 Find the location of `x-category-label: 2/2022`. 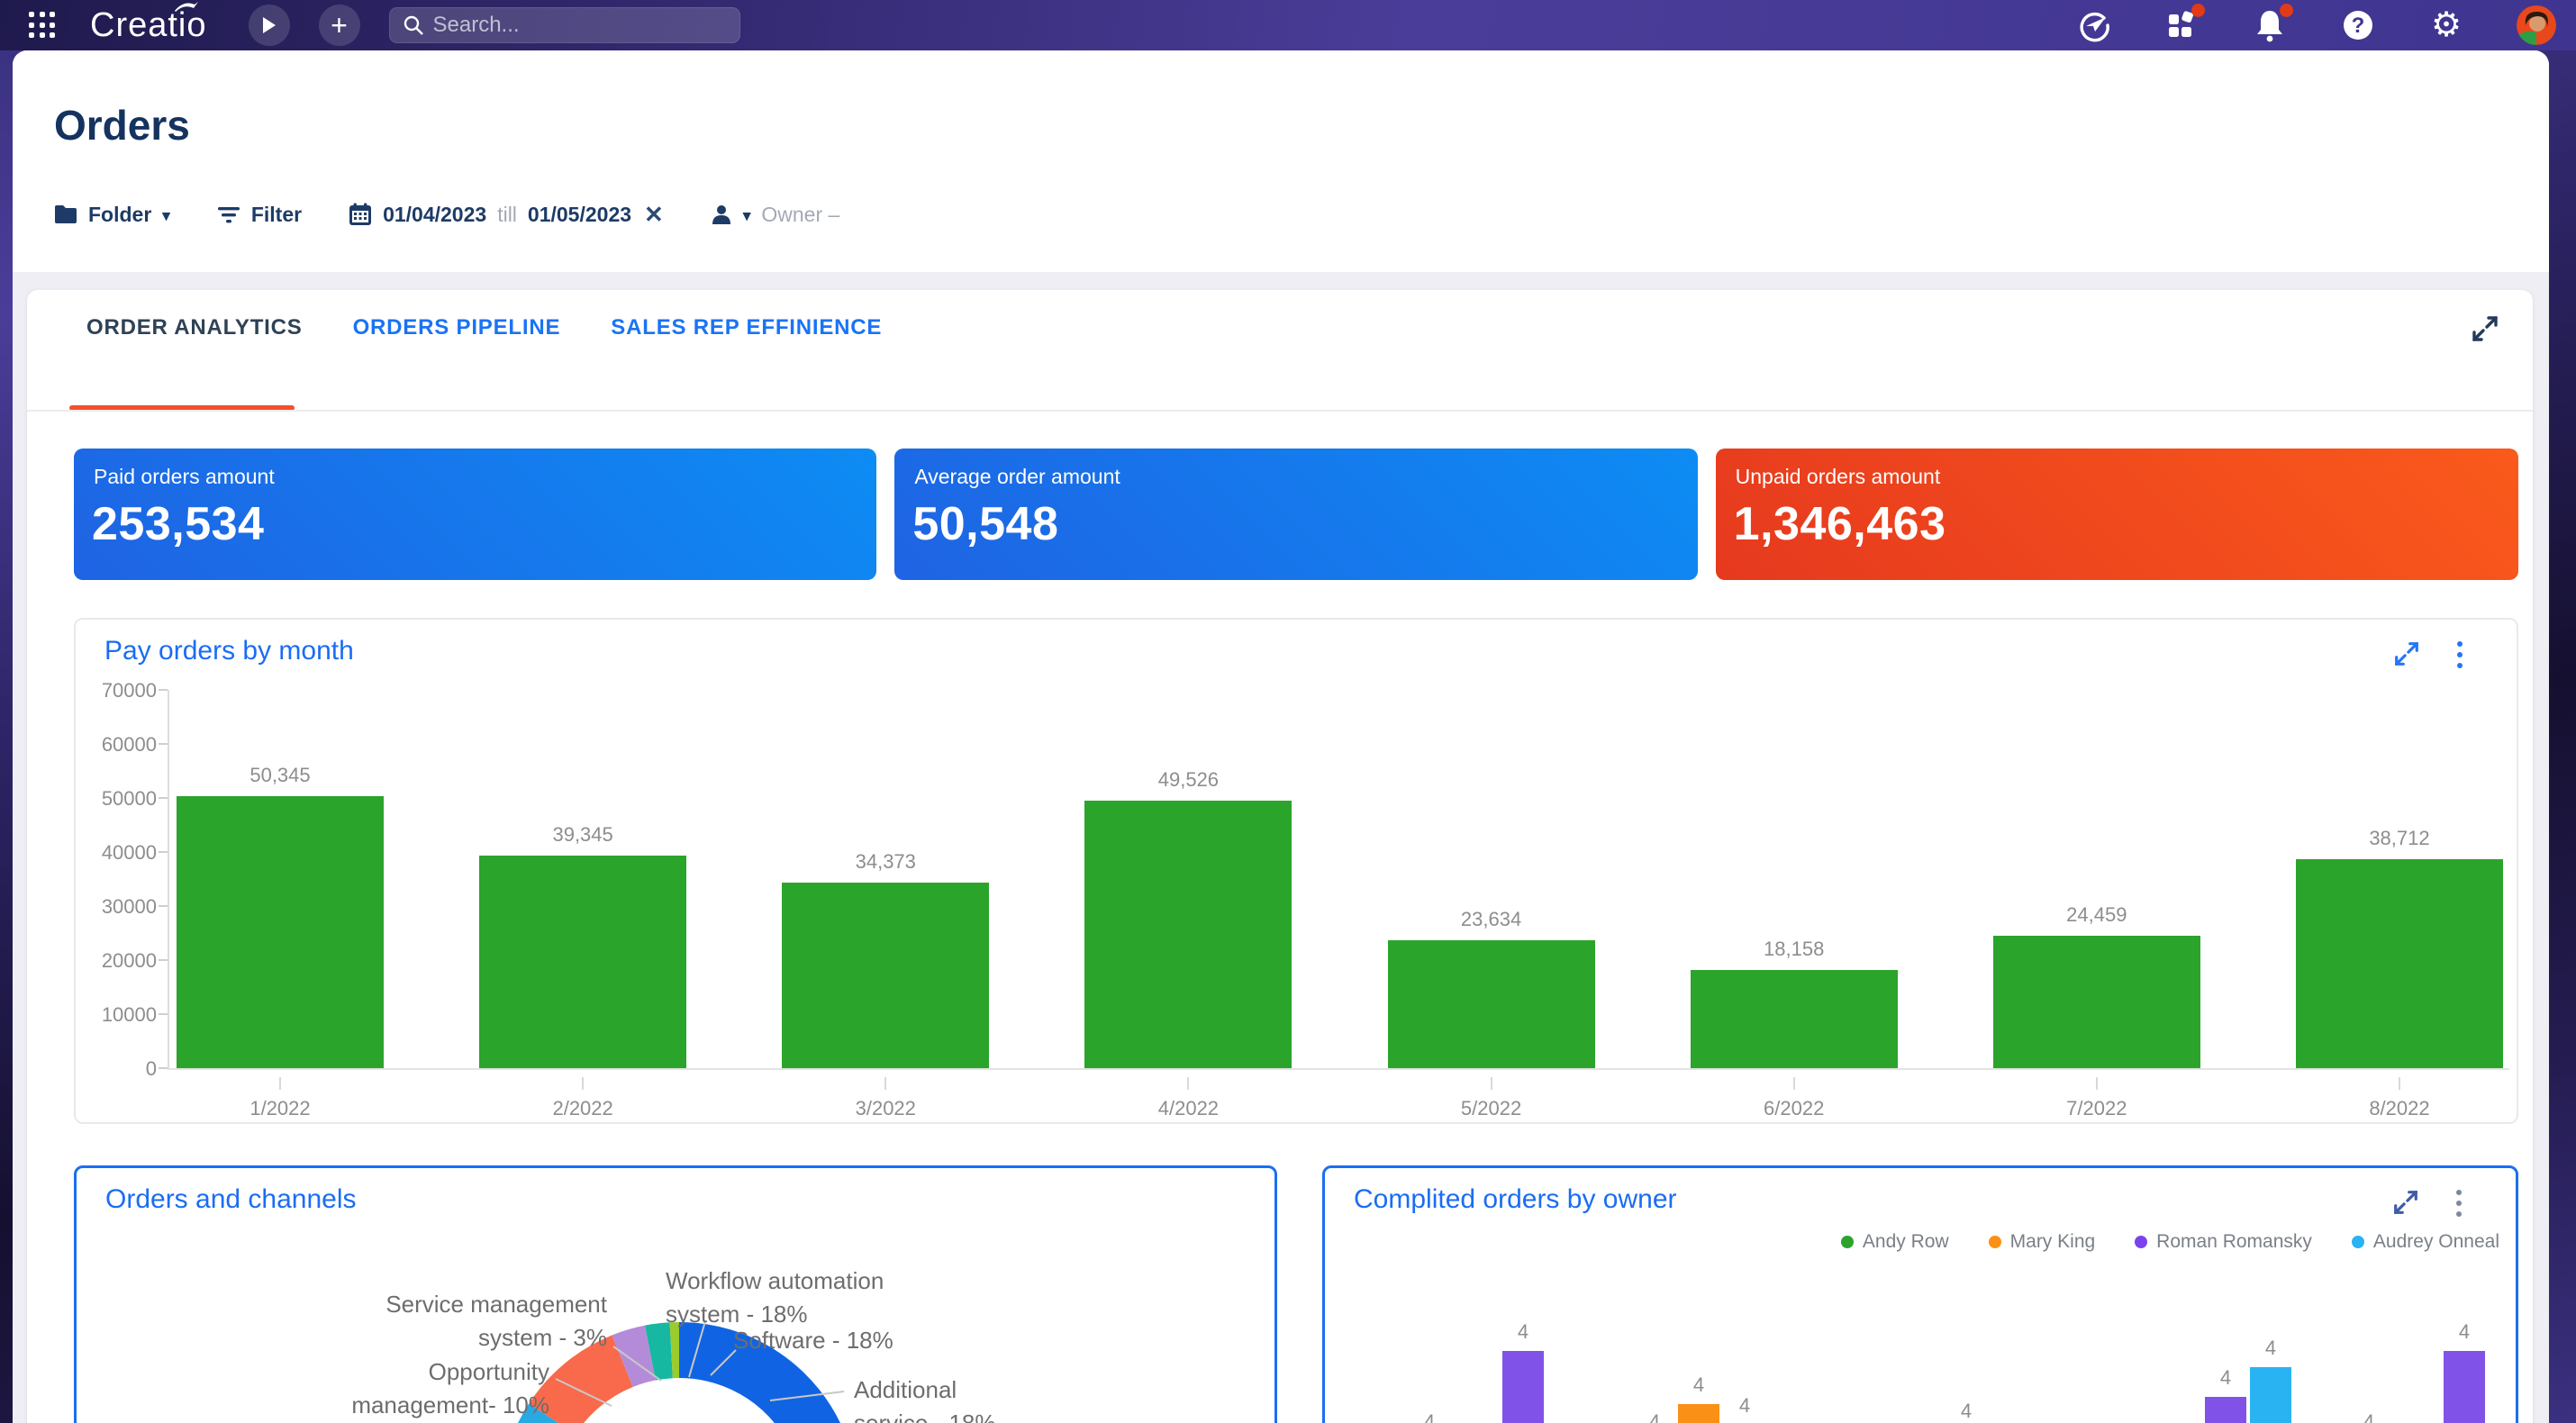

x-category-label: 2/2022 is located at coordinates (582, 1108).